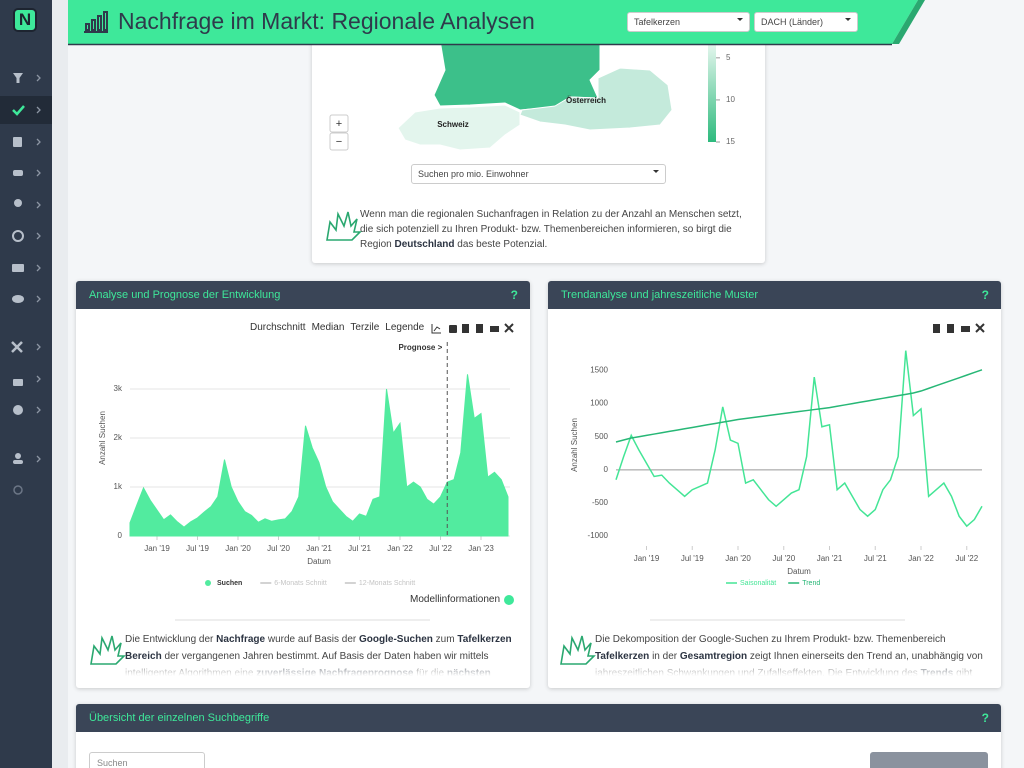  What do you see at coordinates (964, 672) in the screenshot?
I see `text-segment: gibt Ihne` at bounding box center [964, 672].